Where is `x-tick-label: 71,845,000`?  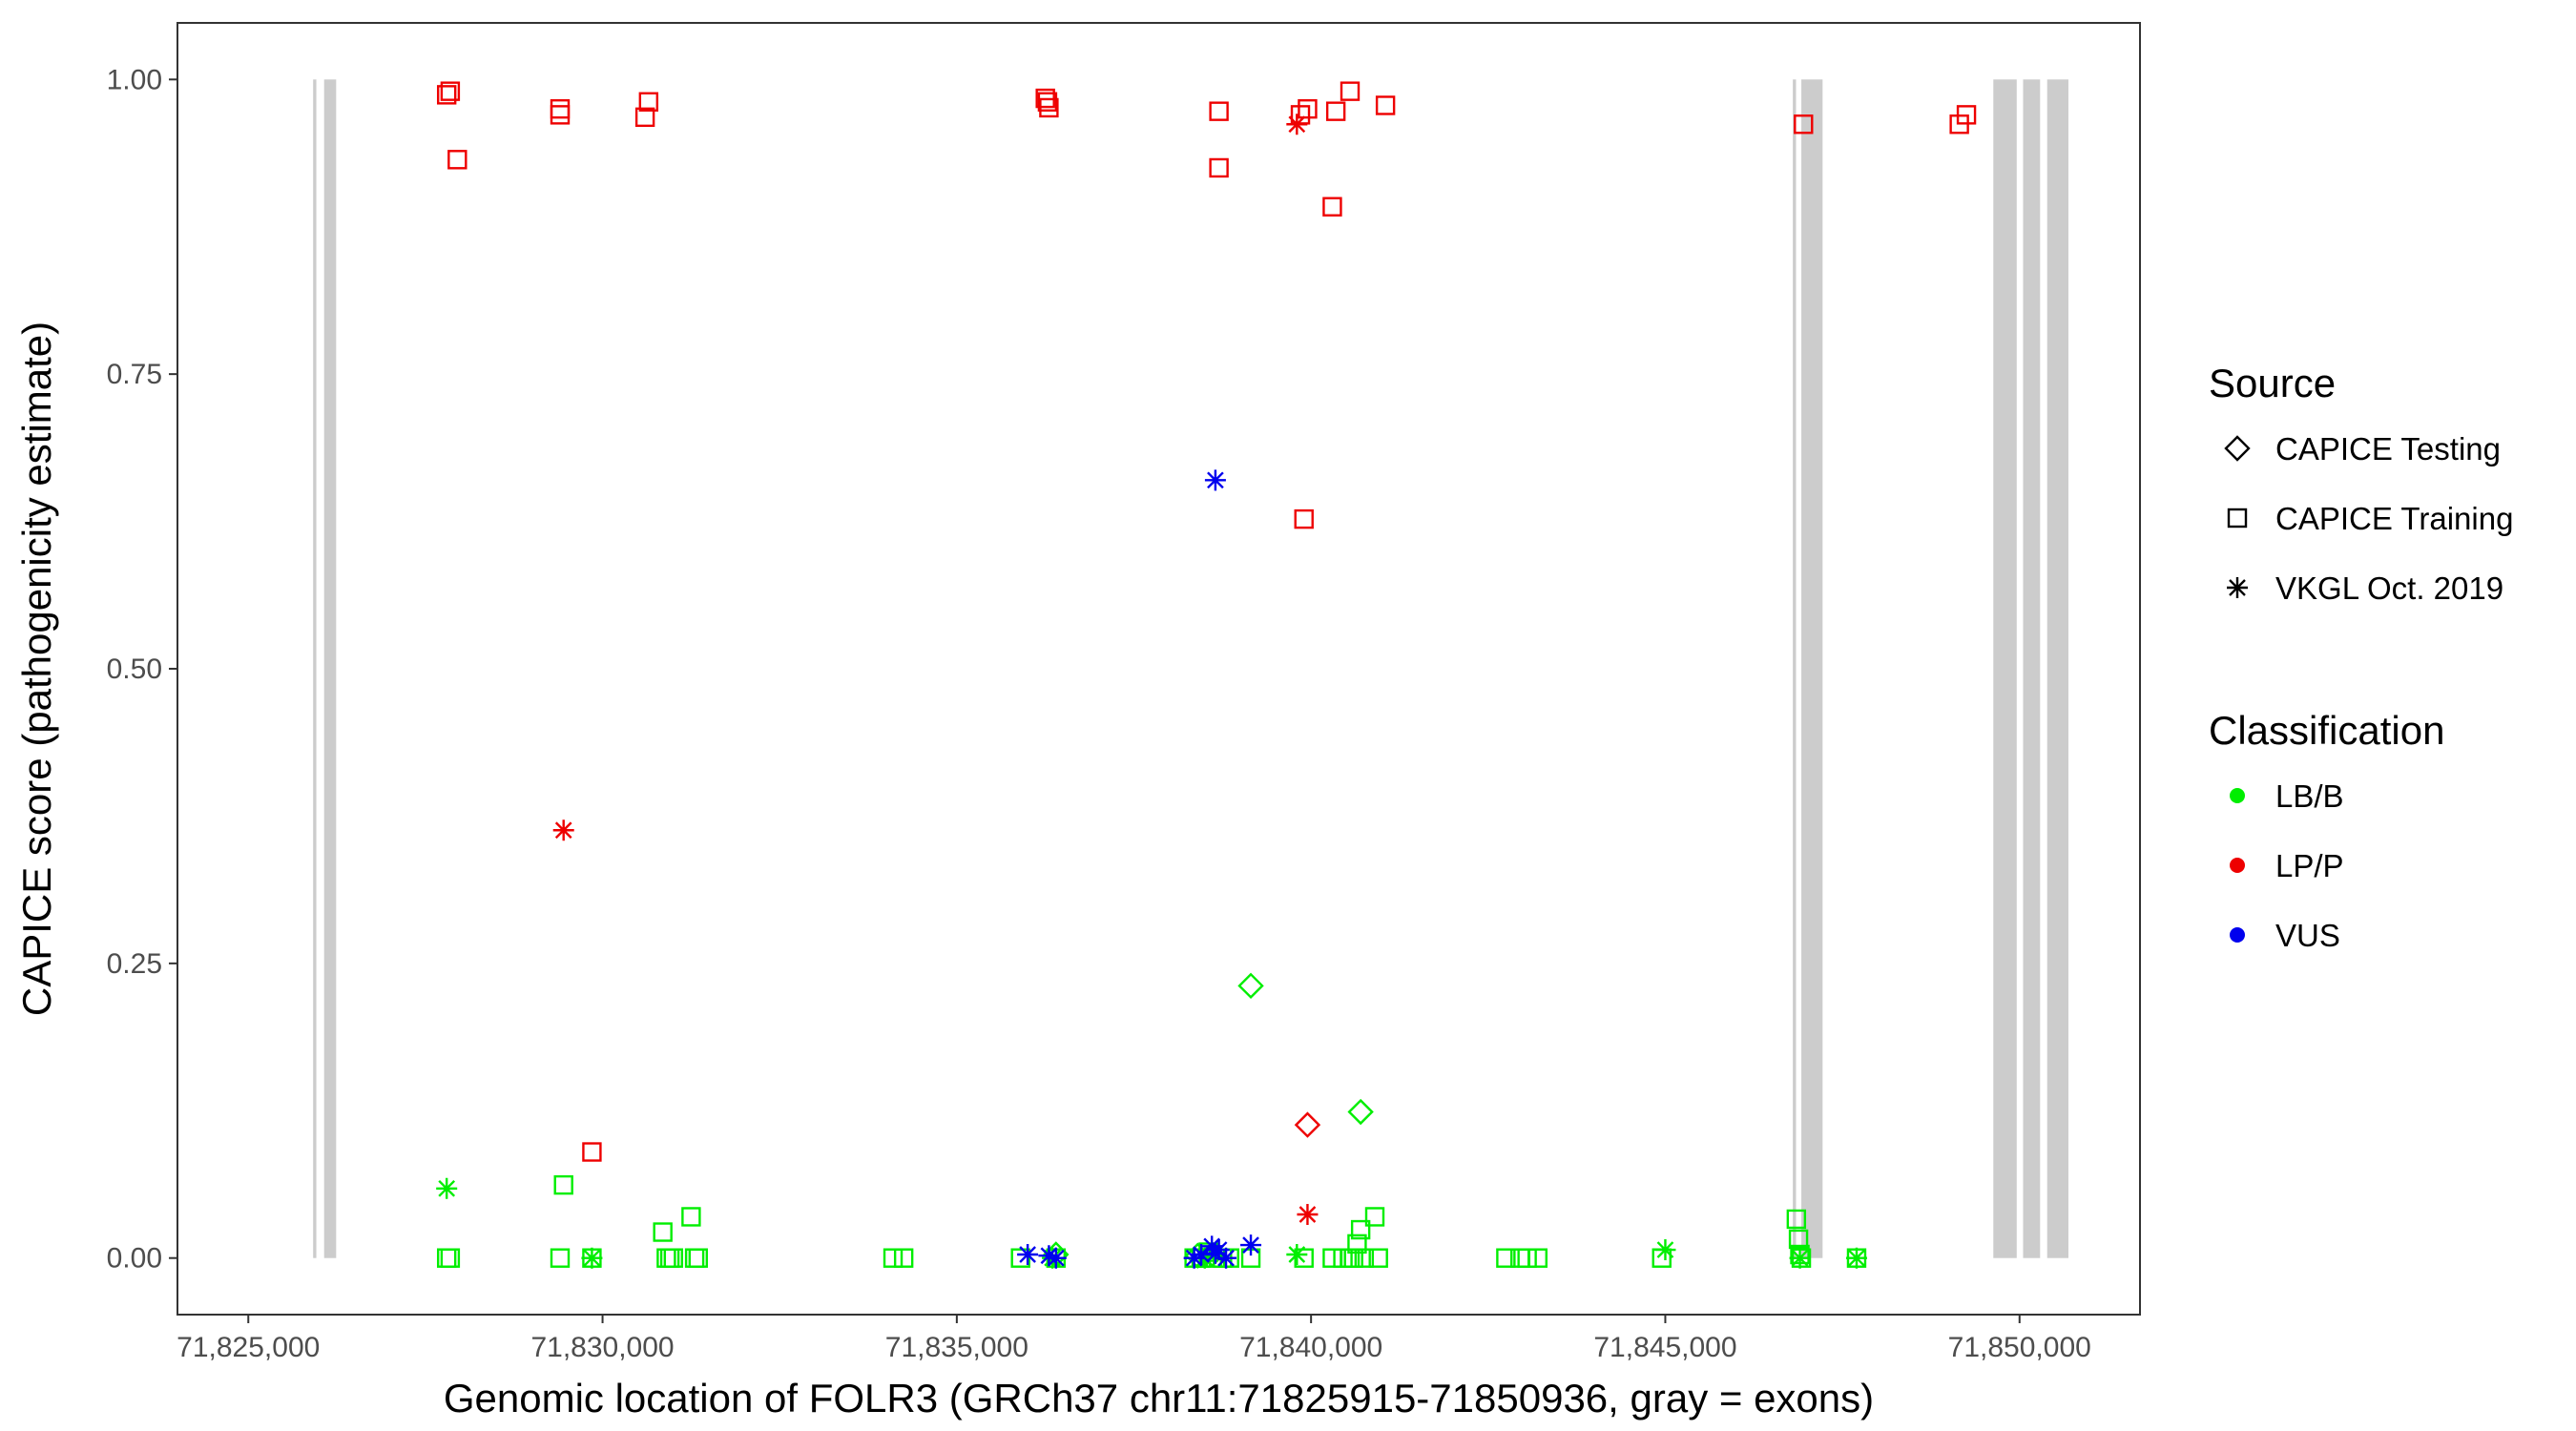
x-tick-label: 71,845,000 is located at coordinates (1664, 1347).